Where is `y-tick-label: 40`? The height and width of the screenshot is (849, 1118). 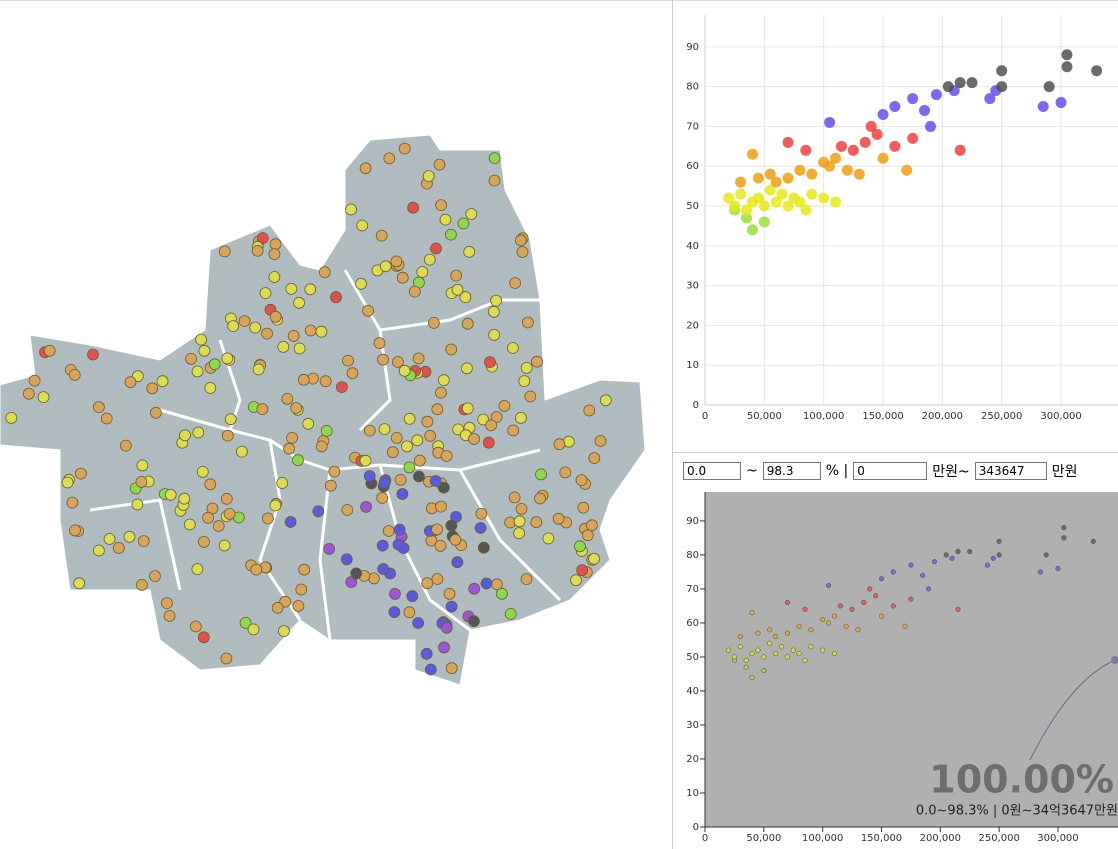 y-tick-label: 40 is located at coordinates (692, 246).